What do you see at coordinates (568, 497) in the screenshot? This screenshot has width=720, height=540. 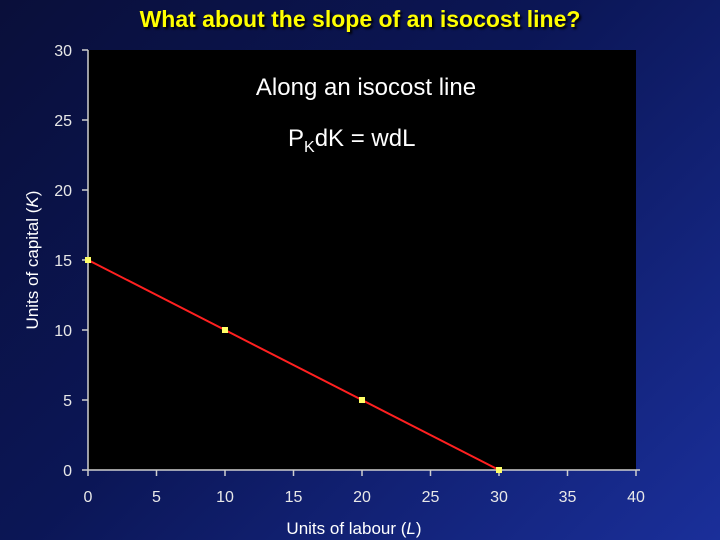 I see `x-tick-label: 35` at bounding box center [568, 497].